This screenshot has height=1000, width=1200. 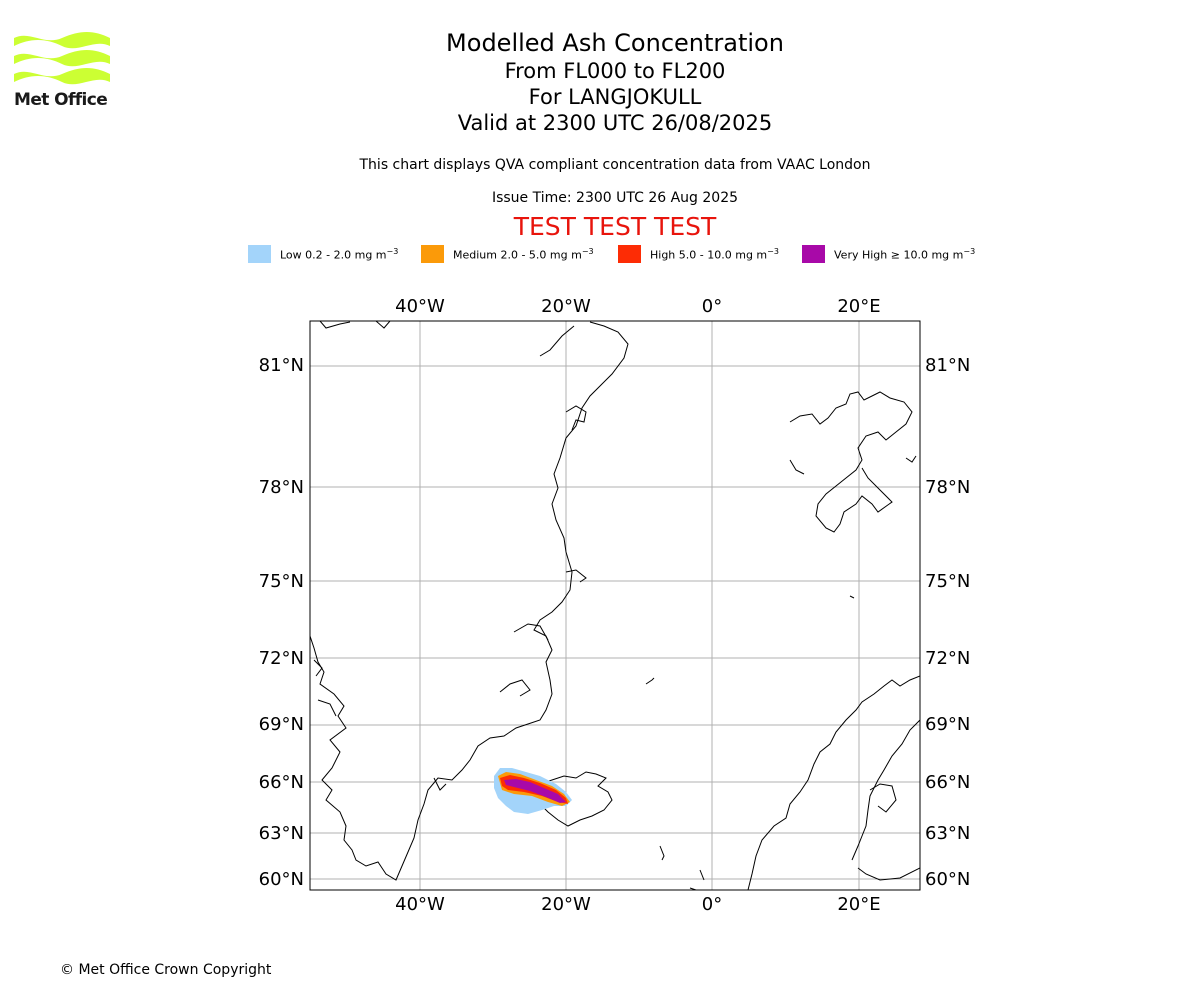 I want to click on lat-label-left-69n: 69°N, so click(x=281, y=724).